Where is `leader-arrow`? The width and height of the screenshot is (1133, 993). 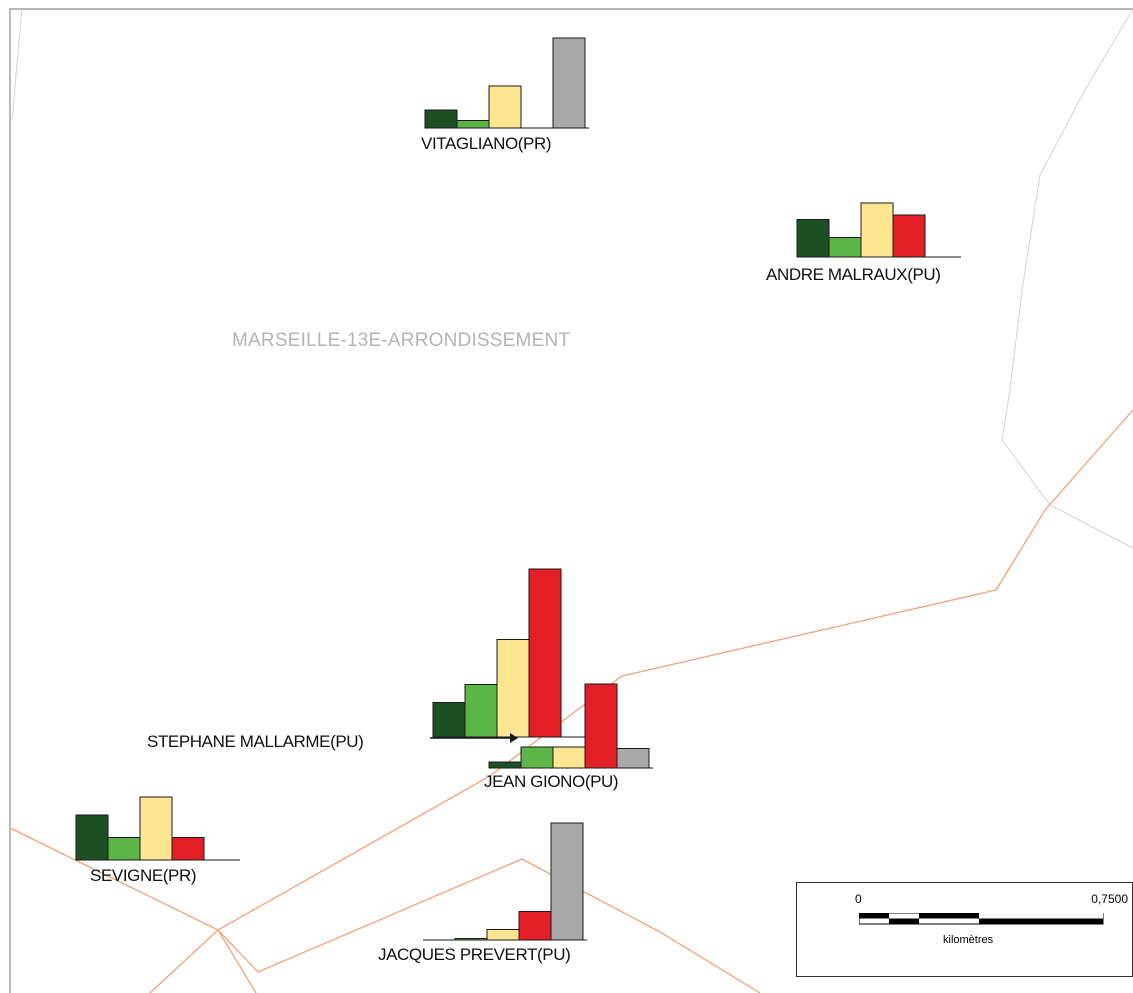
leader-arrow is located at coordinates (474, 738).